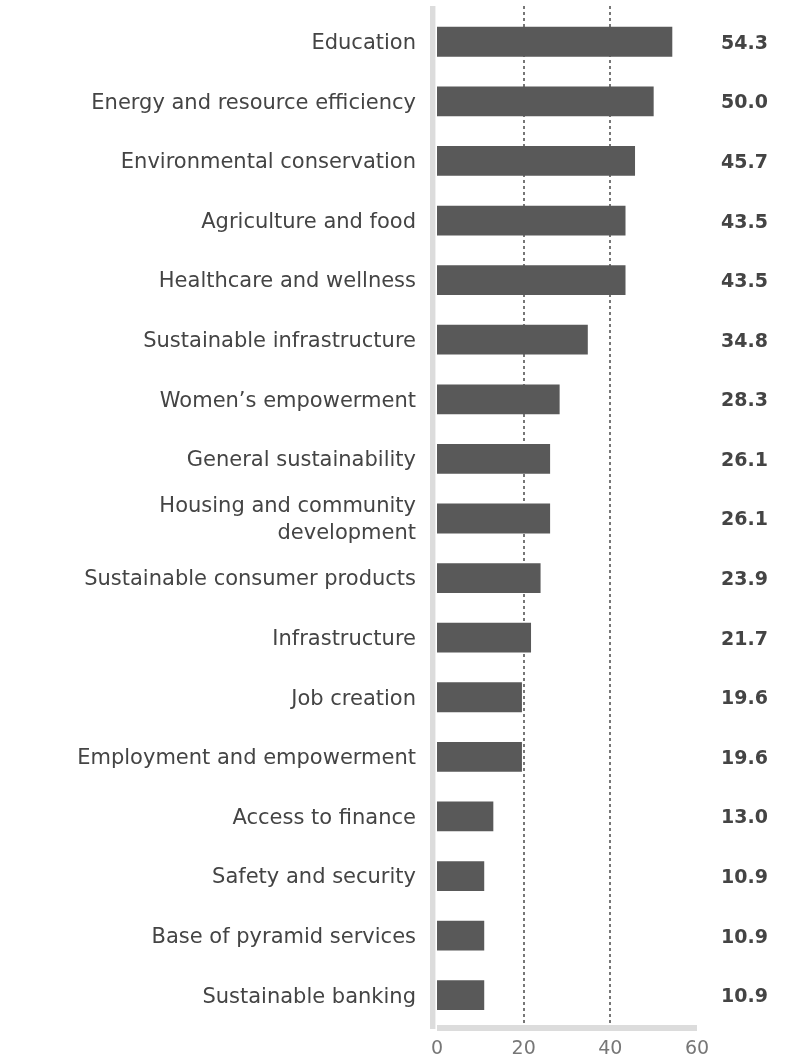 The width and height of the screenshot is (789, 1057). What do you see at coordinates (253, 101) in the screenshot?
I see `y-tick-label: Energy and resource efficiency` at bounding box center [253, 101].